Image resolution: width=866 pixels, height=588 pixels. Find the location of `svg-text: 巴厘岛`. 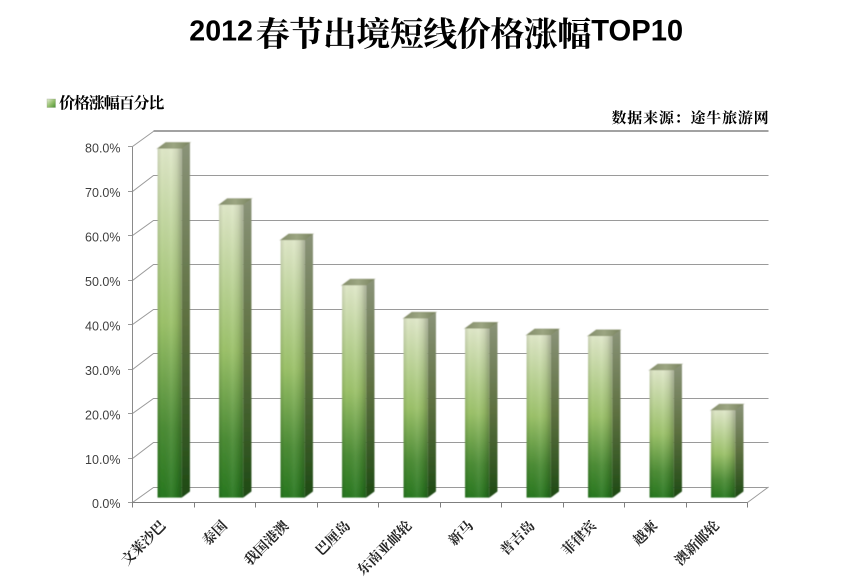

svg-text: 巴厘岛 is located at coordinates (333, 538).